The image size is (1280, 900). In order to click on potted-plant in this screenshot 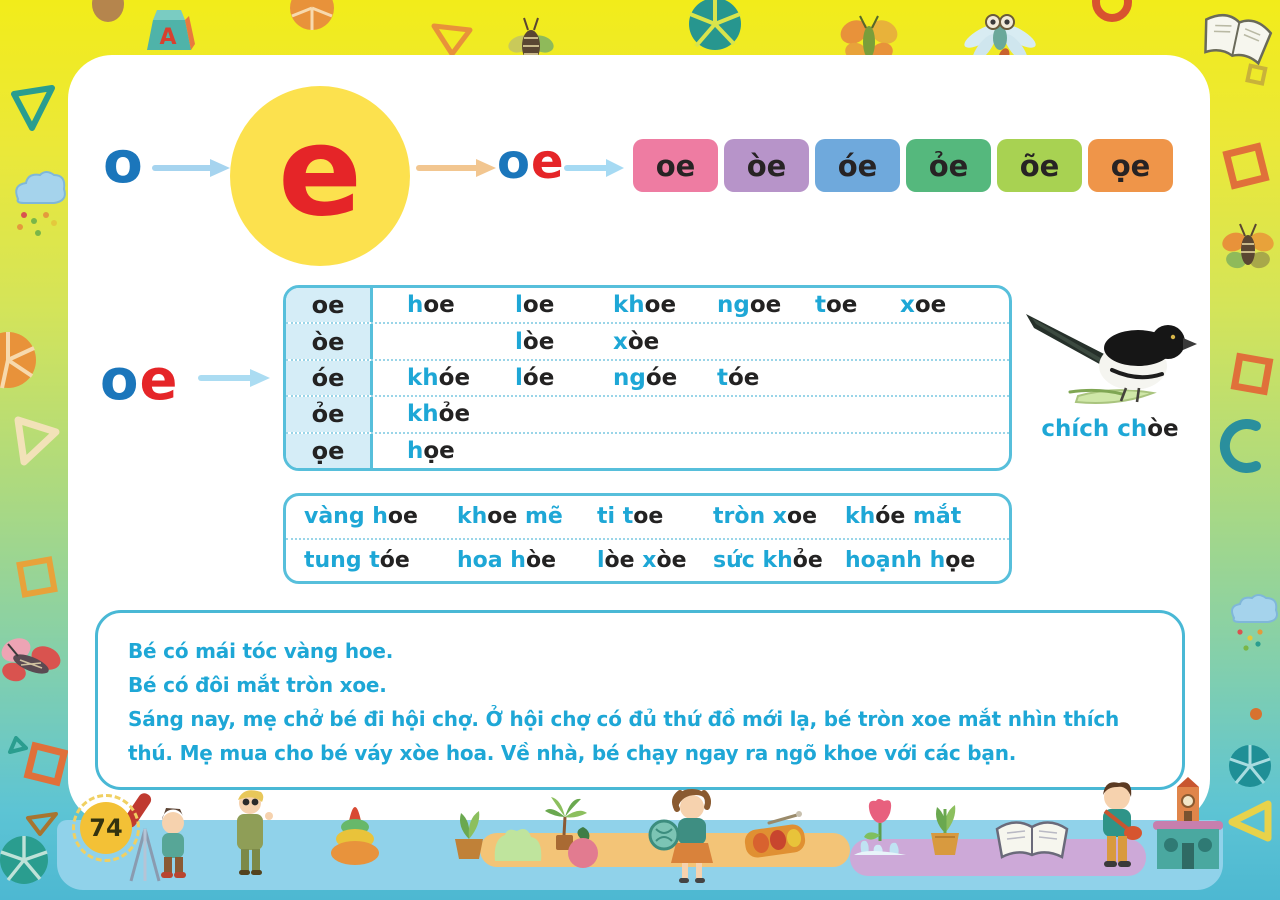, I will do `click(469, 835)`.